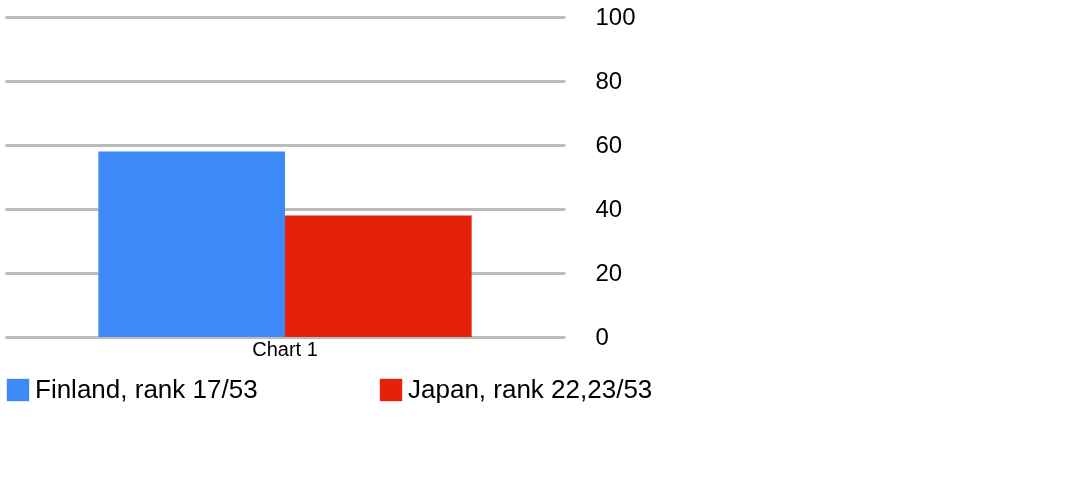 This screenshot has height=497, width=1074. Describe the element at coordinates (146, 389) in the screenshot. I see `legend-label: Finland, rank 17/53` at that location.